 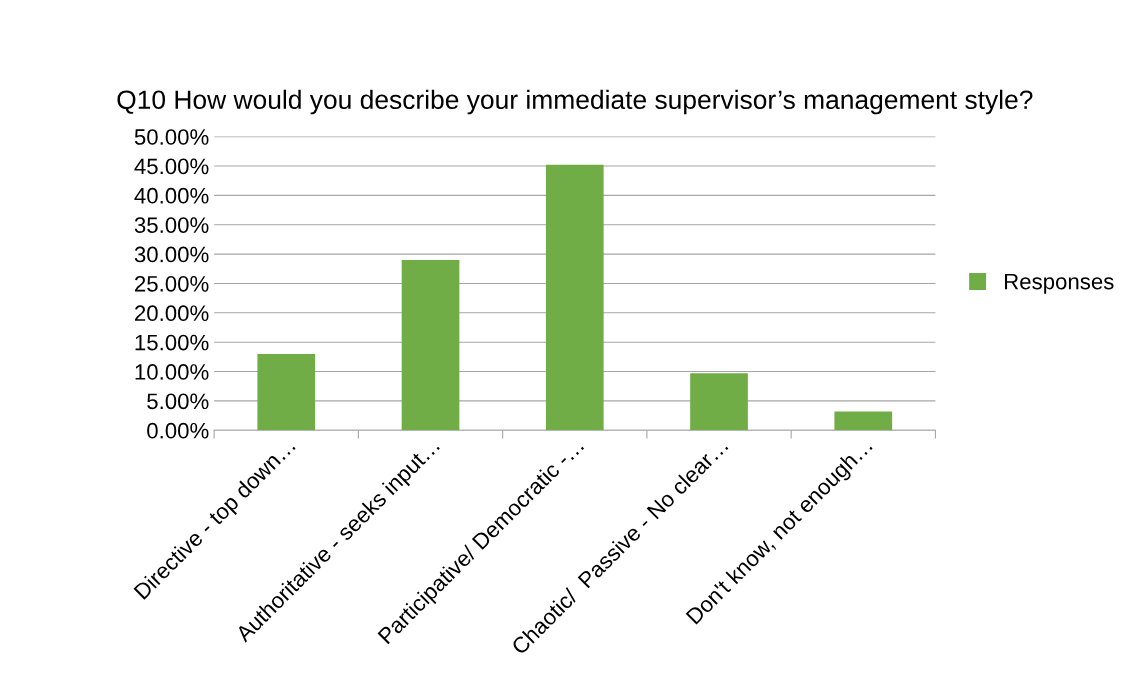 What do you see at coordinates (171, 225) in the screenshot?
I see `y-tick-label: 35.00%` at bounding box center [171, 225].